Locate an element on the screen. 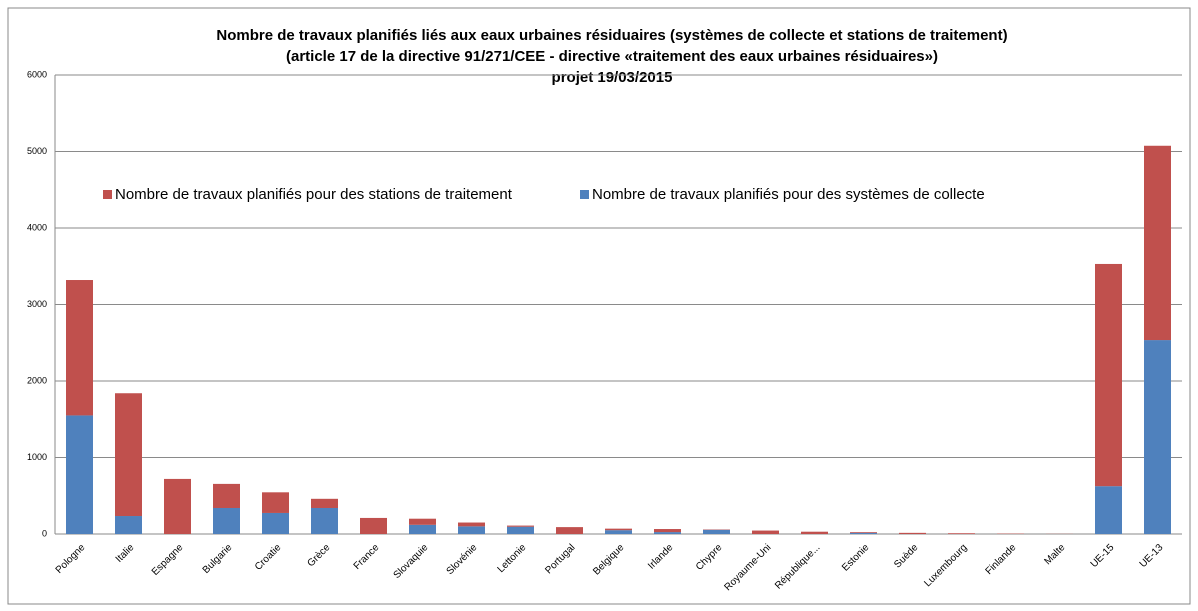 The height and width of the screenshot is (611, 1198). y-tick-label: 1000 is located at coordinates (37, 457).